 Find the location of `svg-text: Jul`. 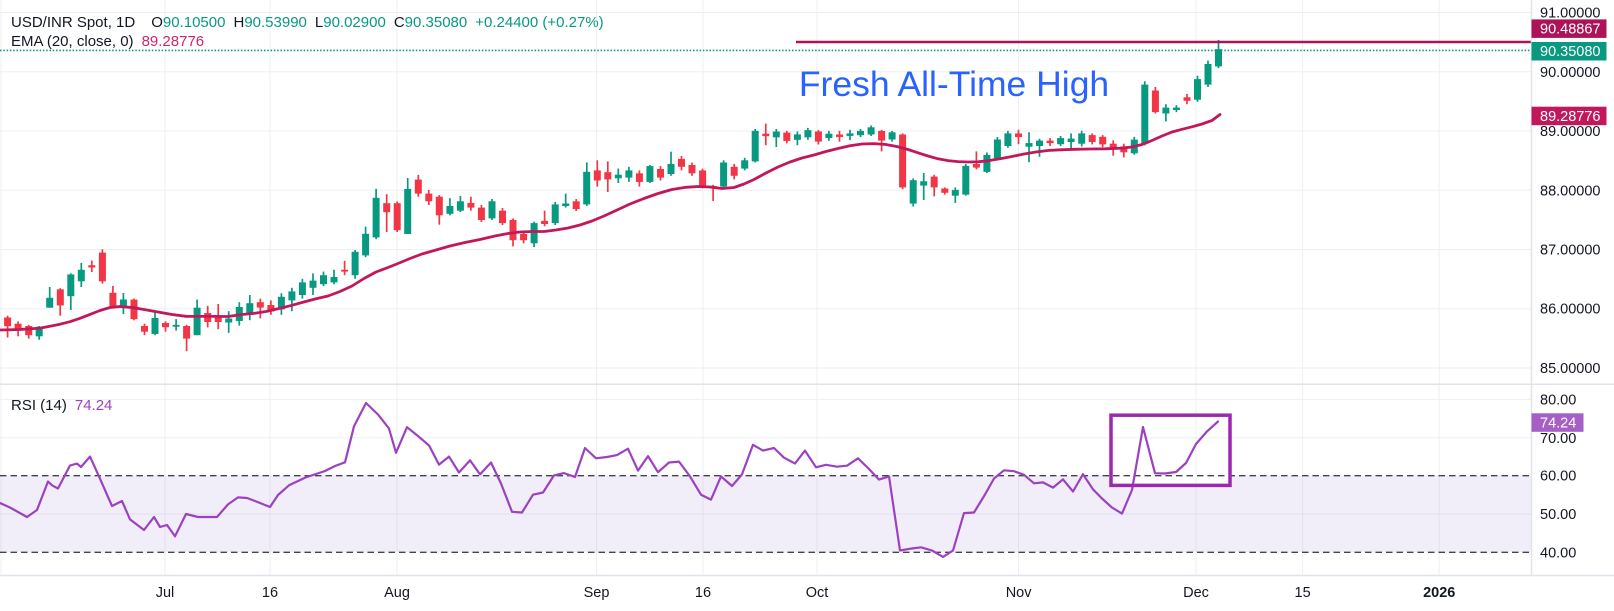

svg-text: Jul is located at coordinates (165, 593).